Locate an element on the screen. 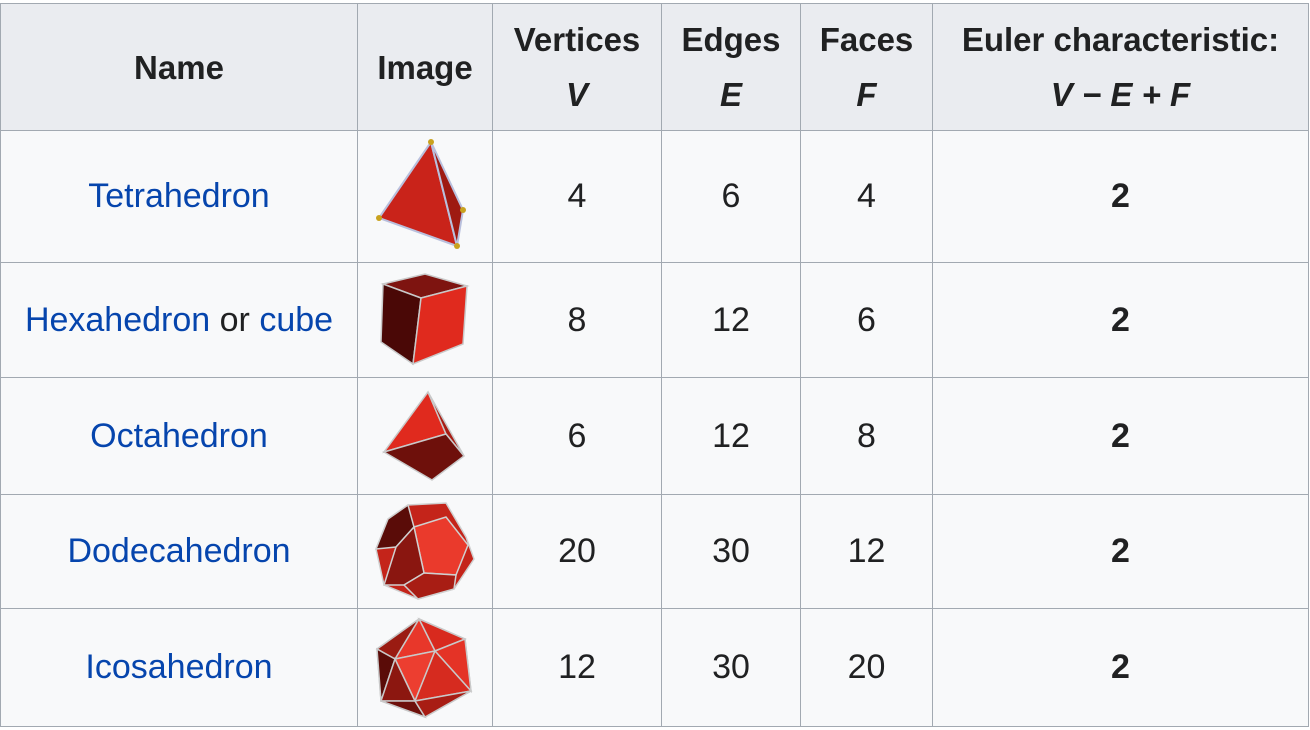  faces-cell: 20 is located at coordinates (866, 667).